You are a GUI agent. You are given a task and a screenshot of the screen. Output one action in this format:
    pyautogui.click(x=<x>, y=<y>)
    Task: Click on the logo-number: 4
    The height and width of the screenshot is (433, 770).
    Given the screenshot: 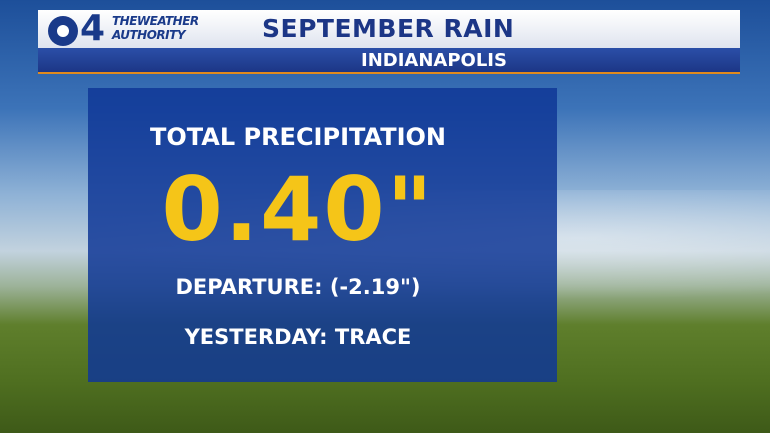 What is the action you would take?
    pyautogui.click(x=93, y=28)
    